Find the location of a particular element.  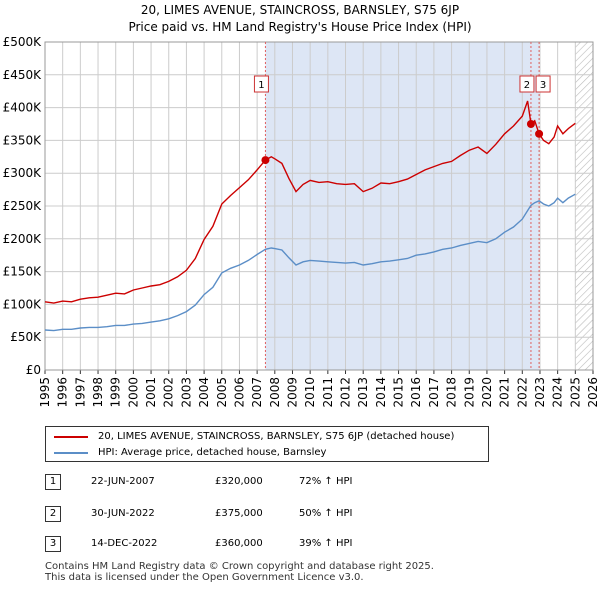

x-tick-label: 1998 is located at coordinates (98, 392).